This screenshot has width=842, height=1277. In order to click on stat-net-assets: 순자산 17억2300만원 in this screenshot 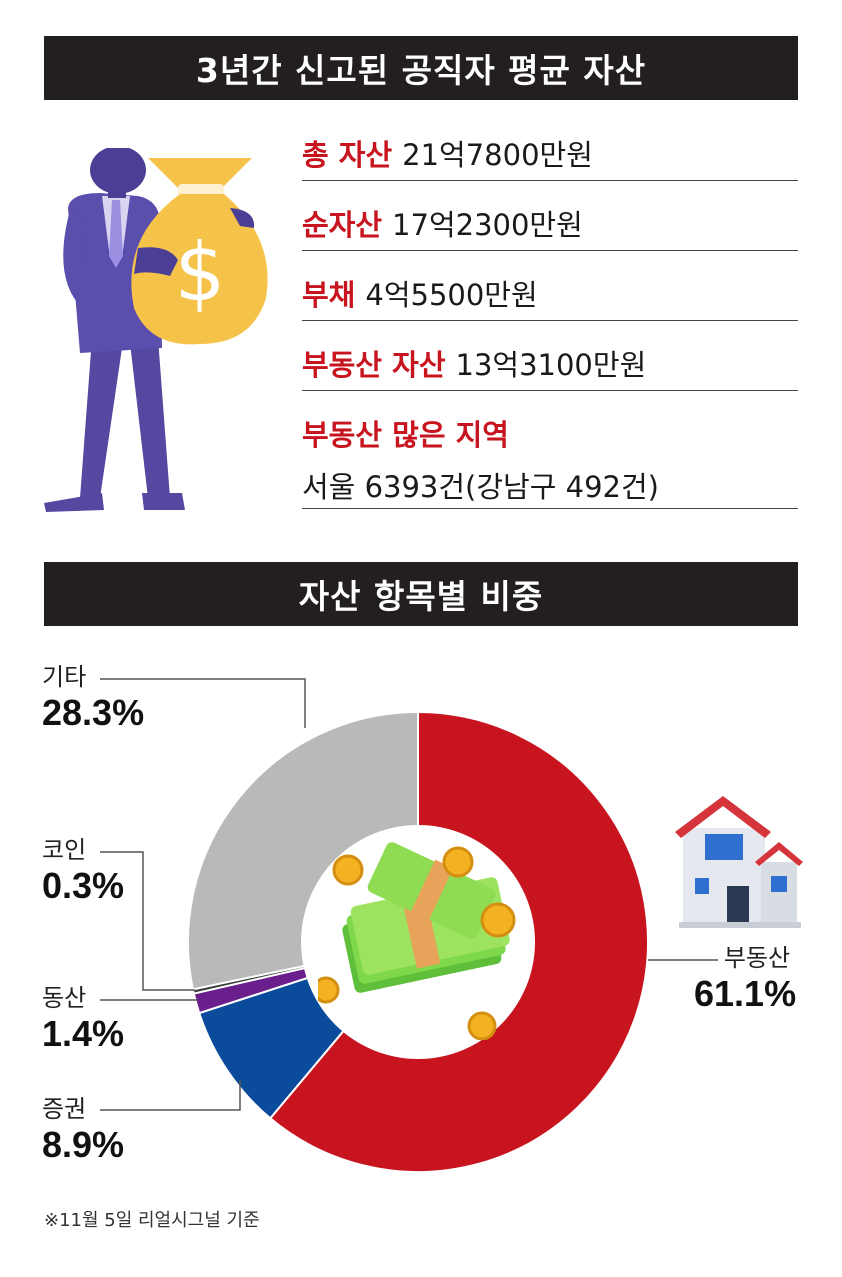, I will do `click(550, 223)`.